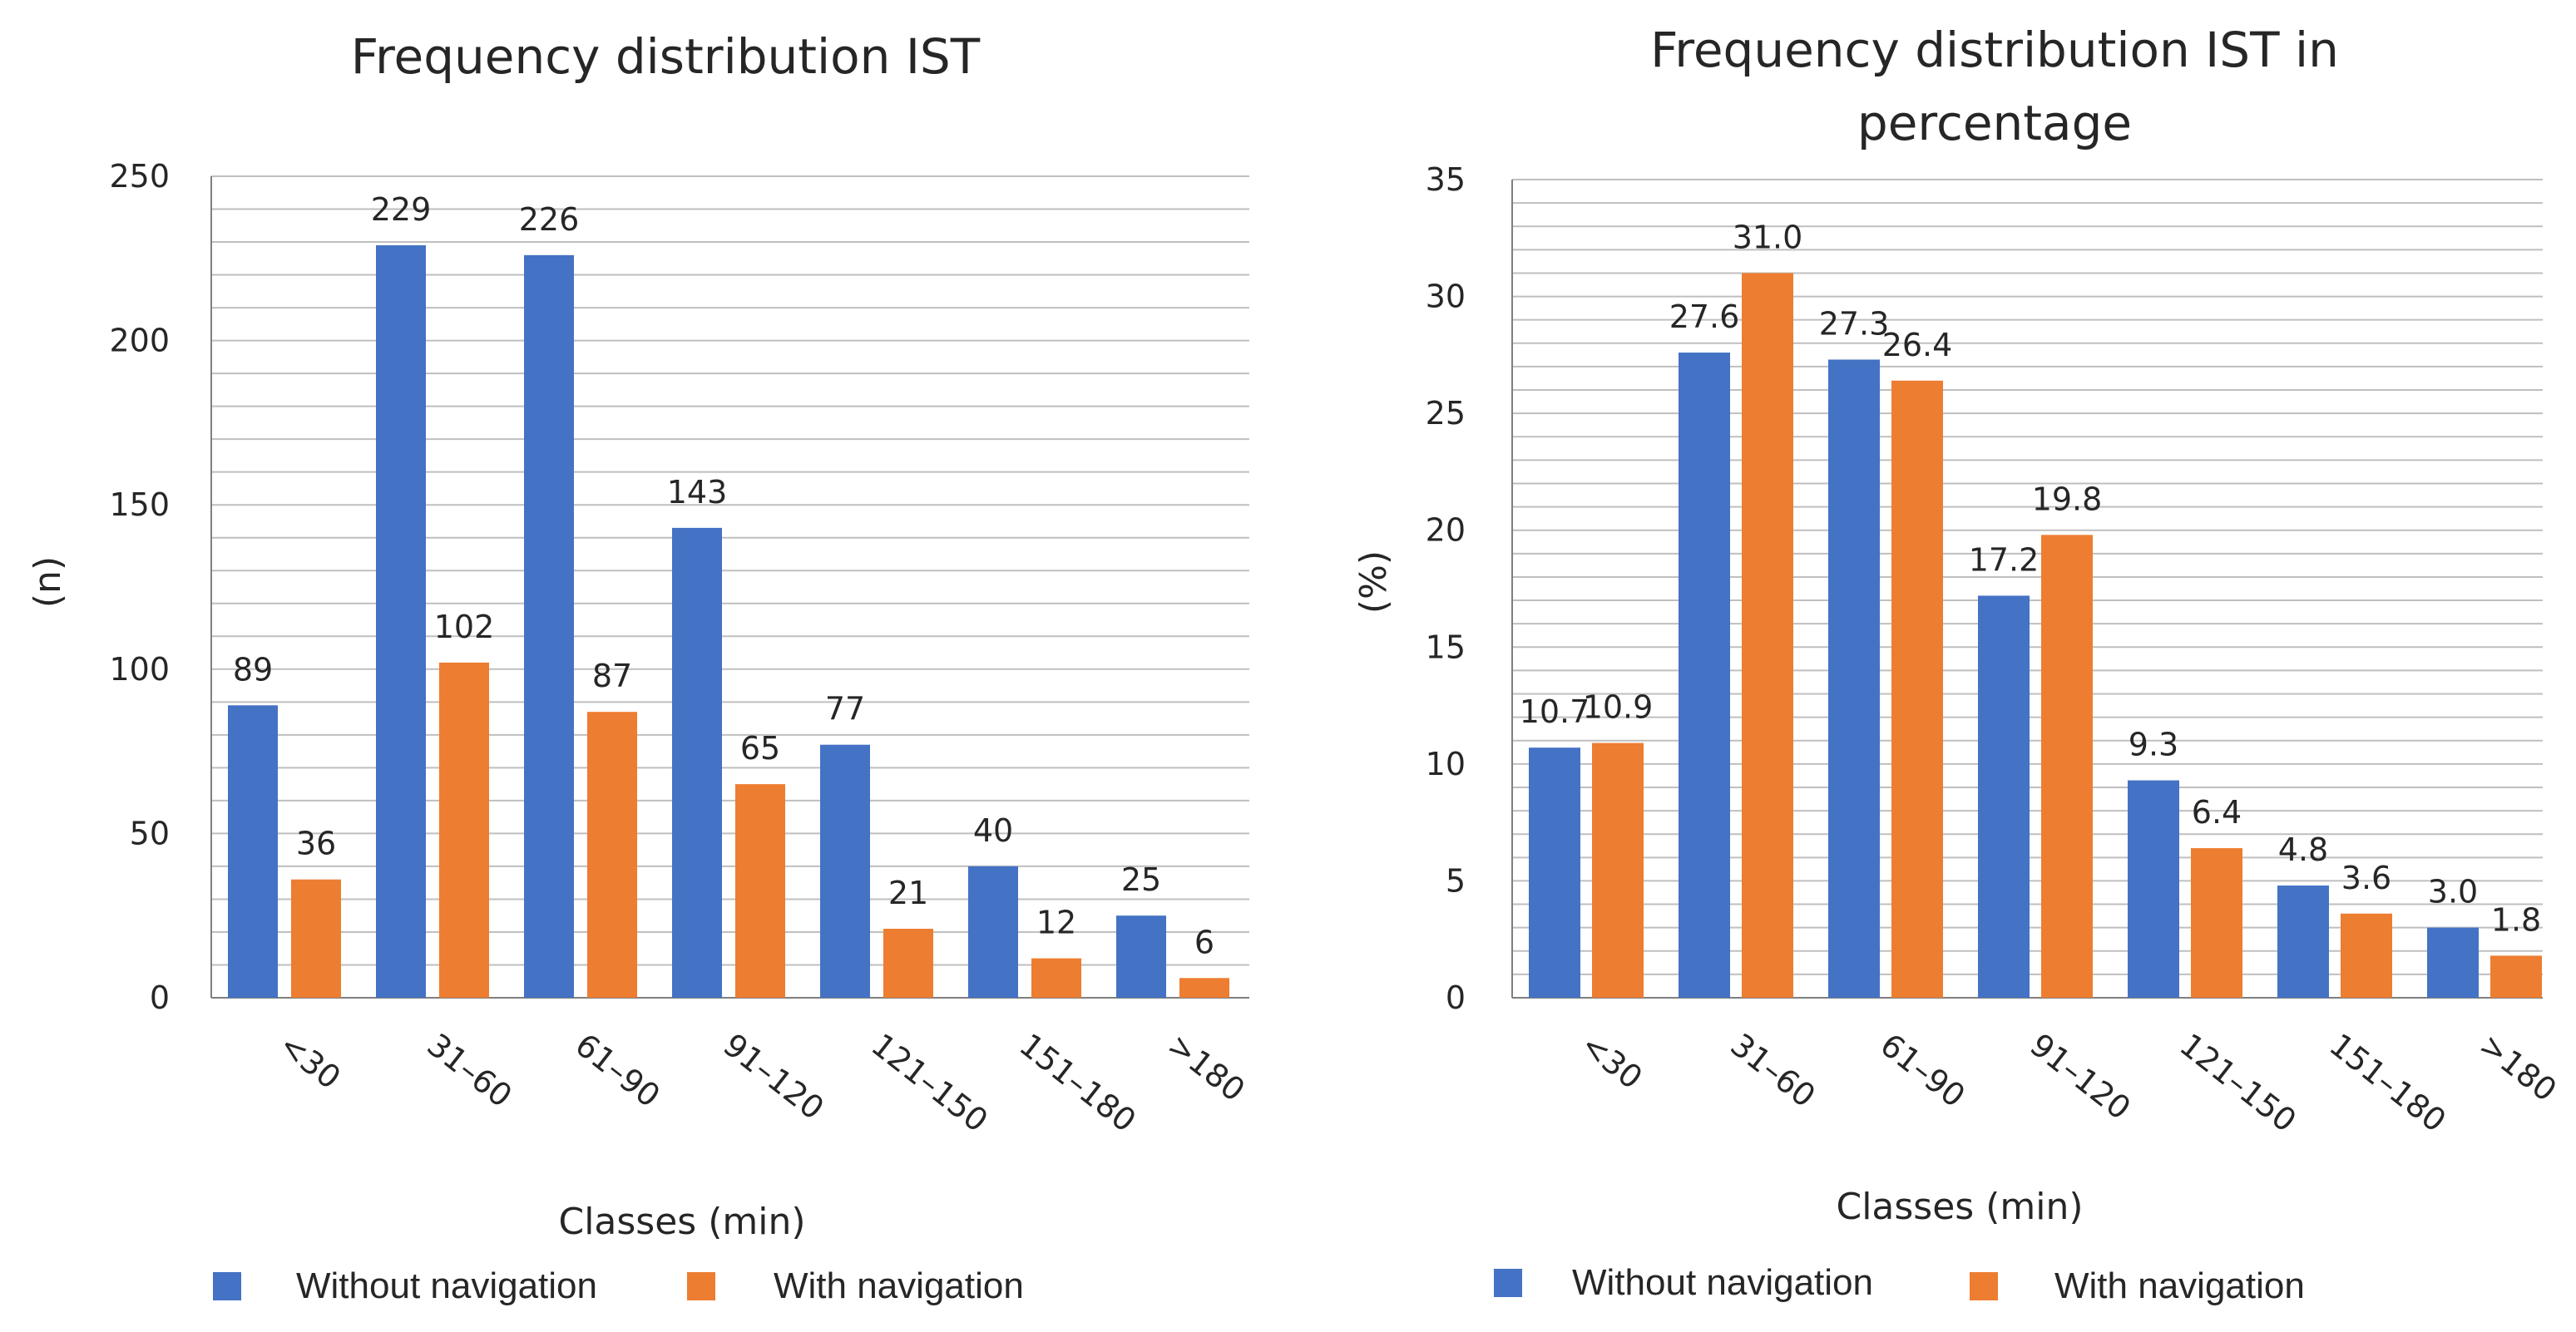  What do you see at coordinates (2067, 499) in the screenshot?
I see `data-label: 19.8` at bounding box center [2067, 499].